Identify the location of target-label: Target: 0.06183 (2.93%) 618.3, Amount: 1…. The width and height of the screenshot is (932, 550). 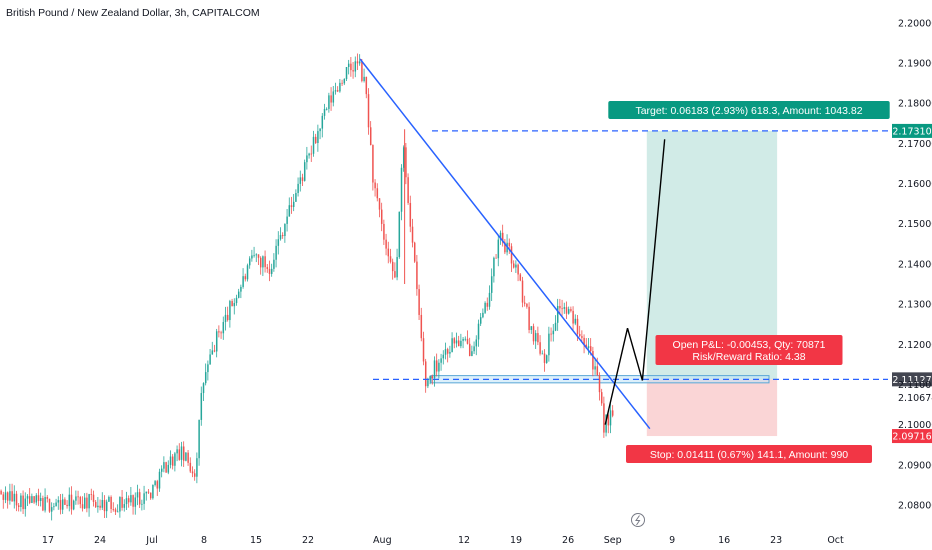
(749, 110).